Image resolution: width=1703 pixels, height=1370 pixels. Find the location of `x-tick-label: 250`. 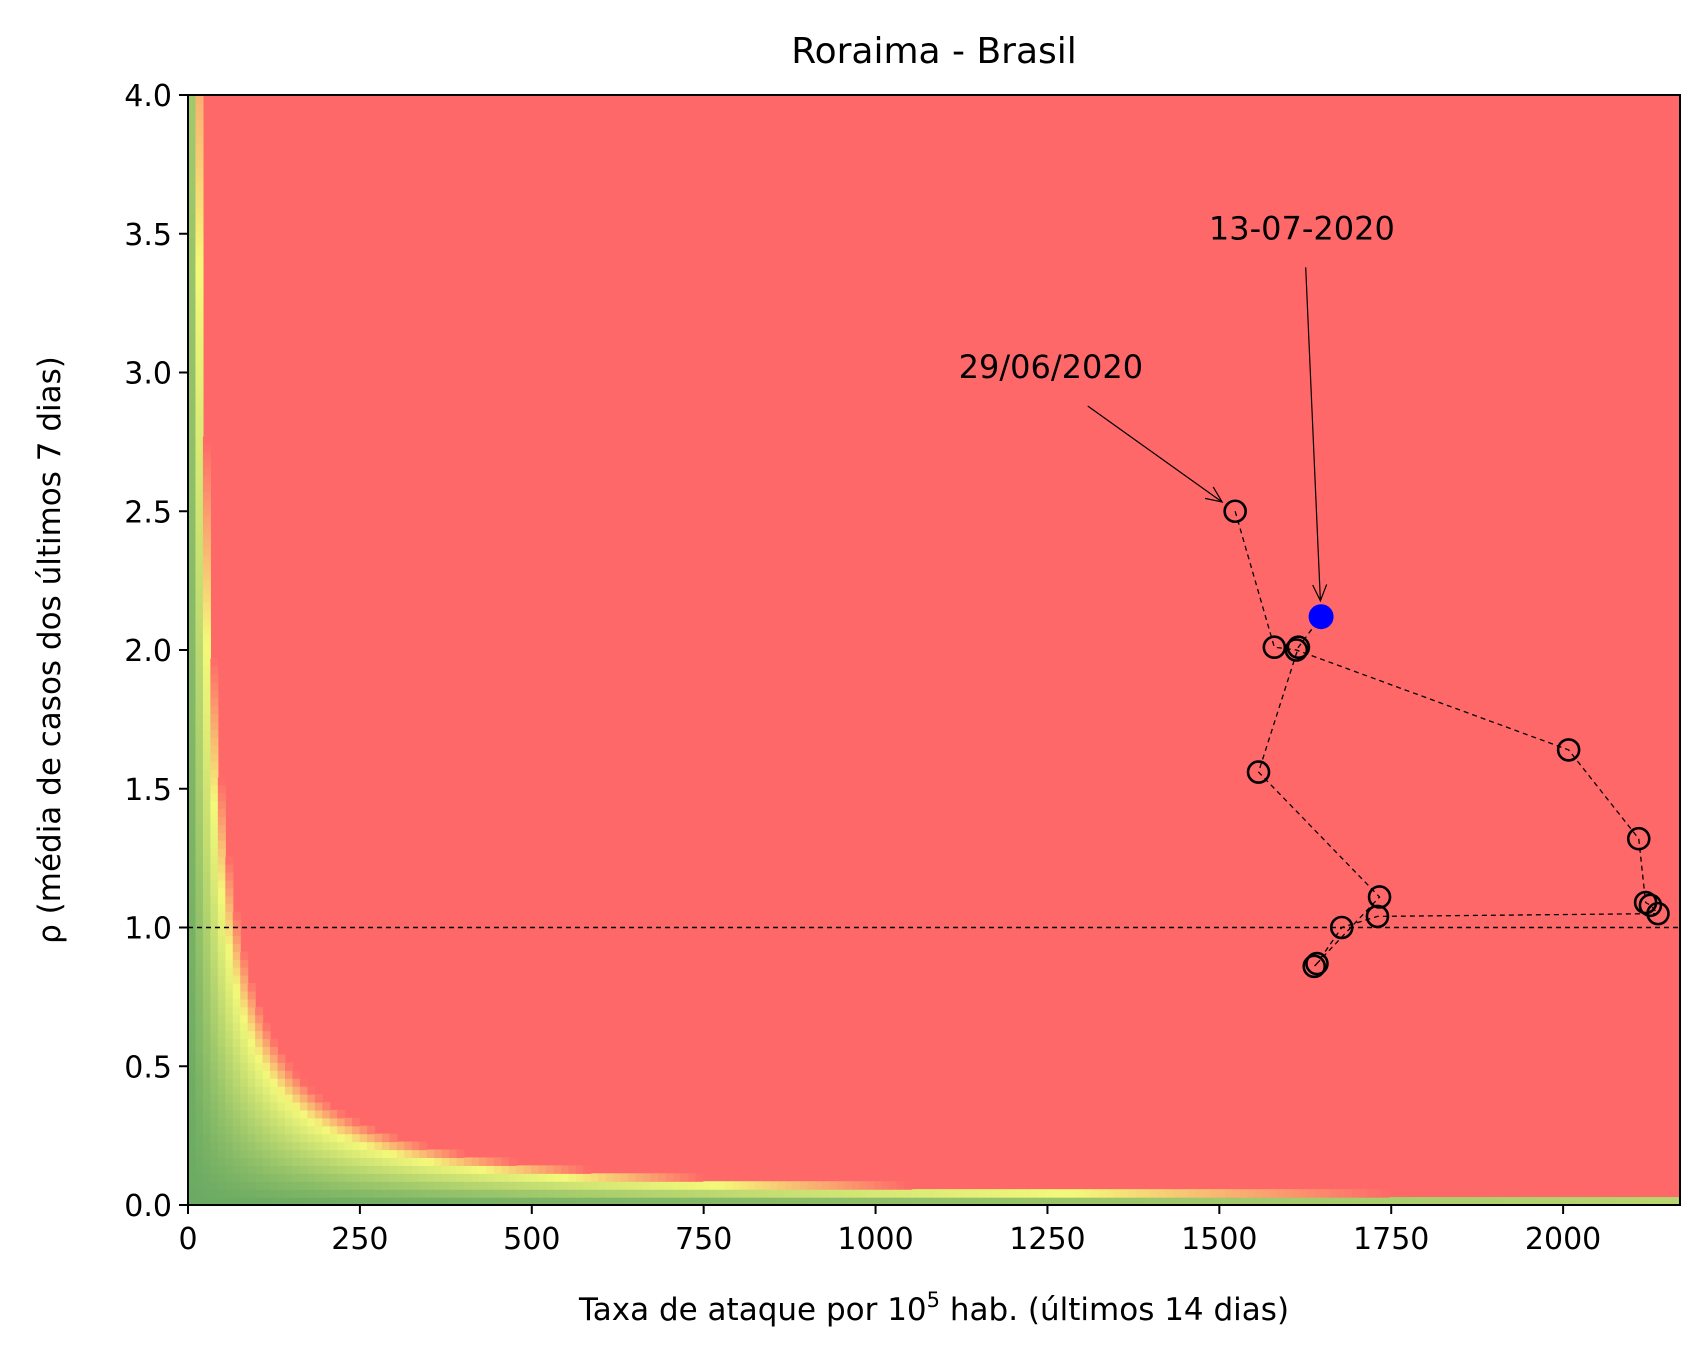

x-tick-label: 250 is located at coordinates (359, 1239).